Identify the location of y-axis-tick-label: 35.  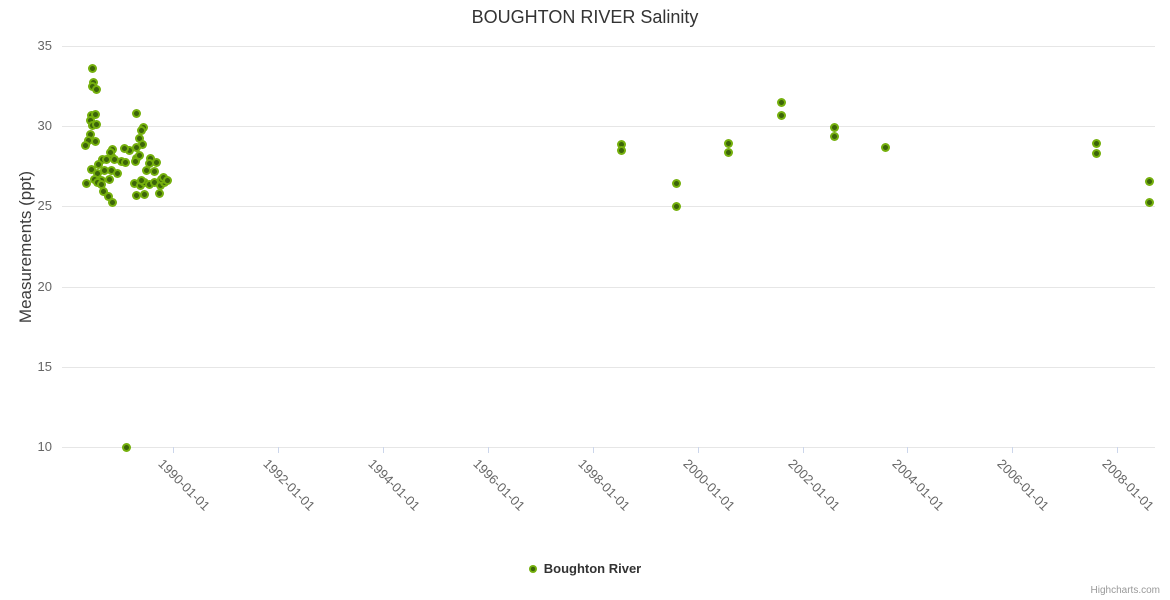
(44, 45).